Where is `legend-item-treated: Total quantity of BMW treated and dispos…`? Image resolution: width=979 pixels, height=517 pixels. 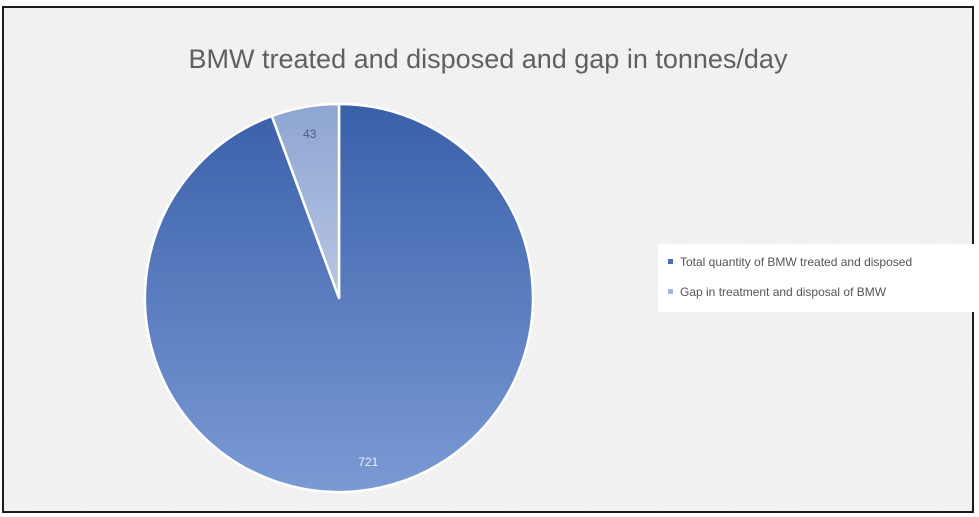
legend-item-treated: Total quantity of BMW treated and dispos… is located at coordinates (816, 262).